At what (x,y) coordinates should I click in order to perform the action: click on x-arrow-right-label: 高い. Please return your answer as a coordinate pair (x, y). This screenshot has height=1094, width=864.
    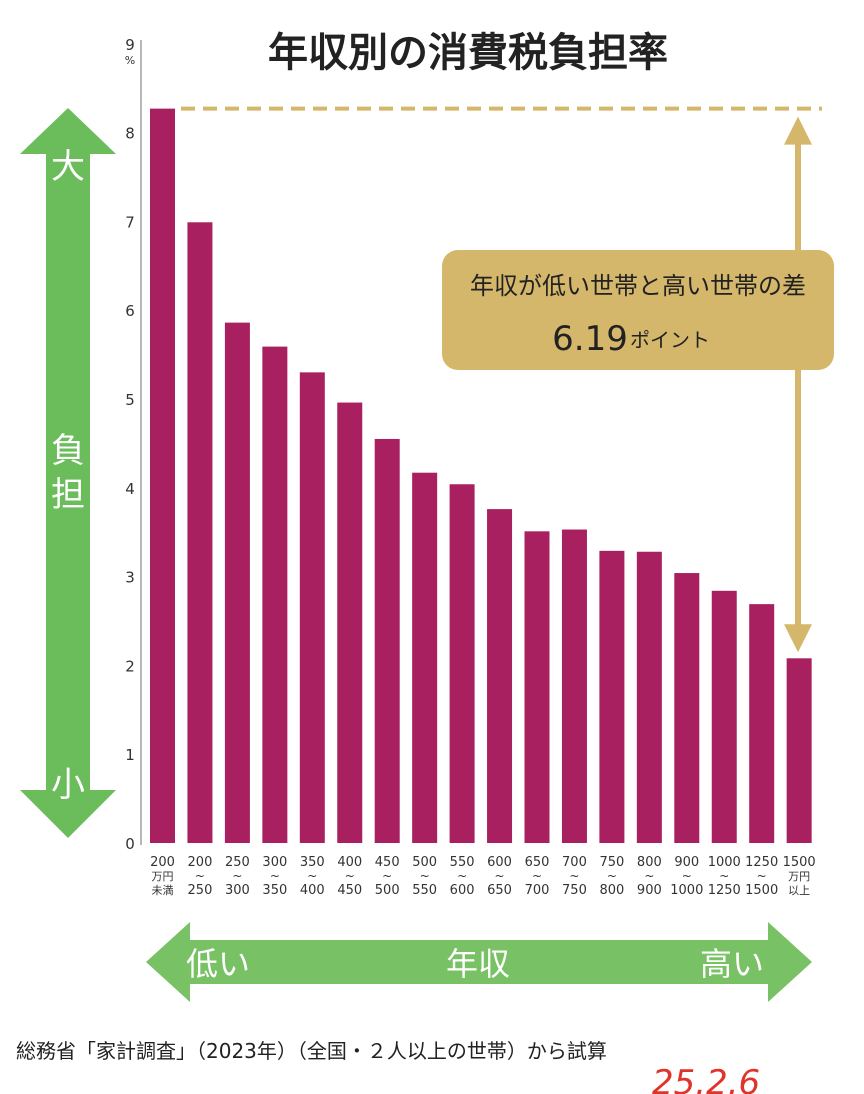
    Looking at the image, I should click on (732, 964).